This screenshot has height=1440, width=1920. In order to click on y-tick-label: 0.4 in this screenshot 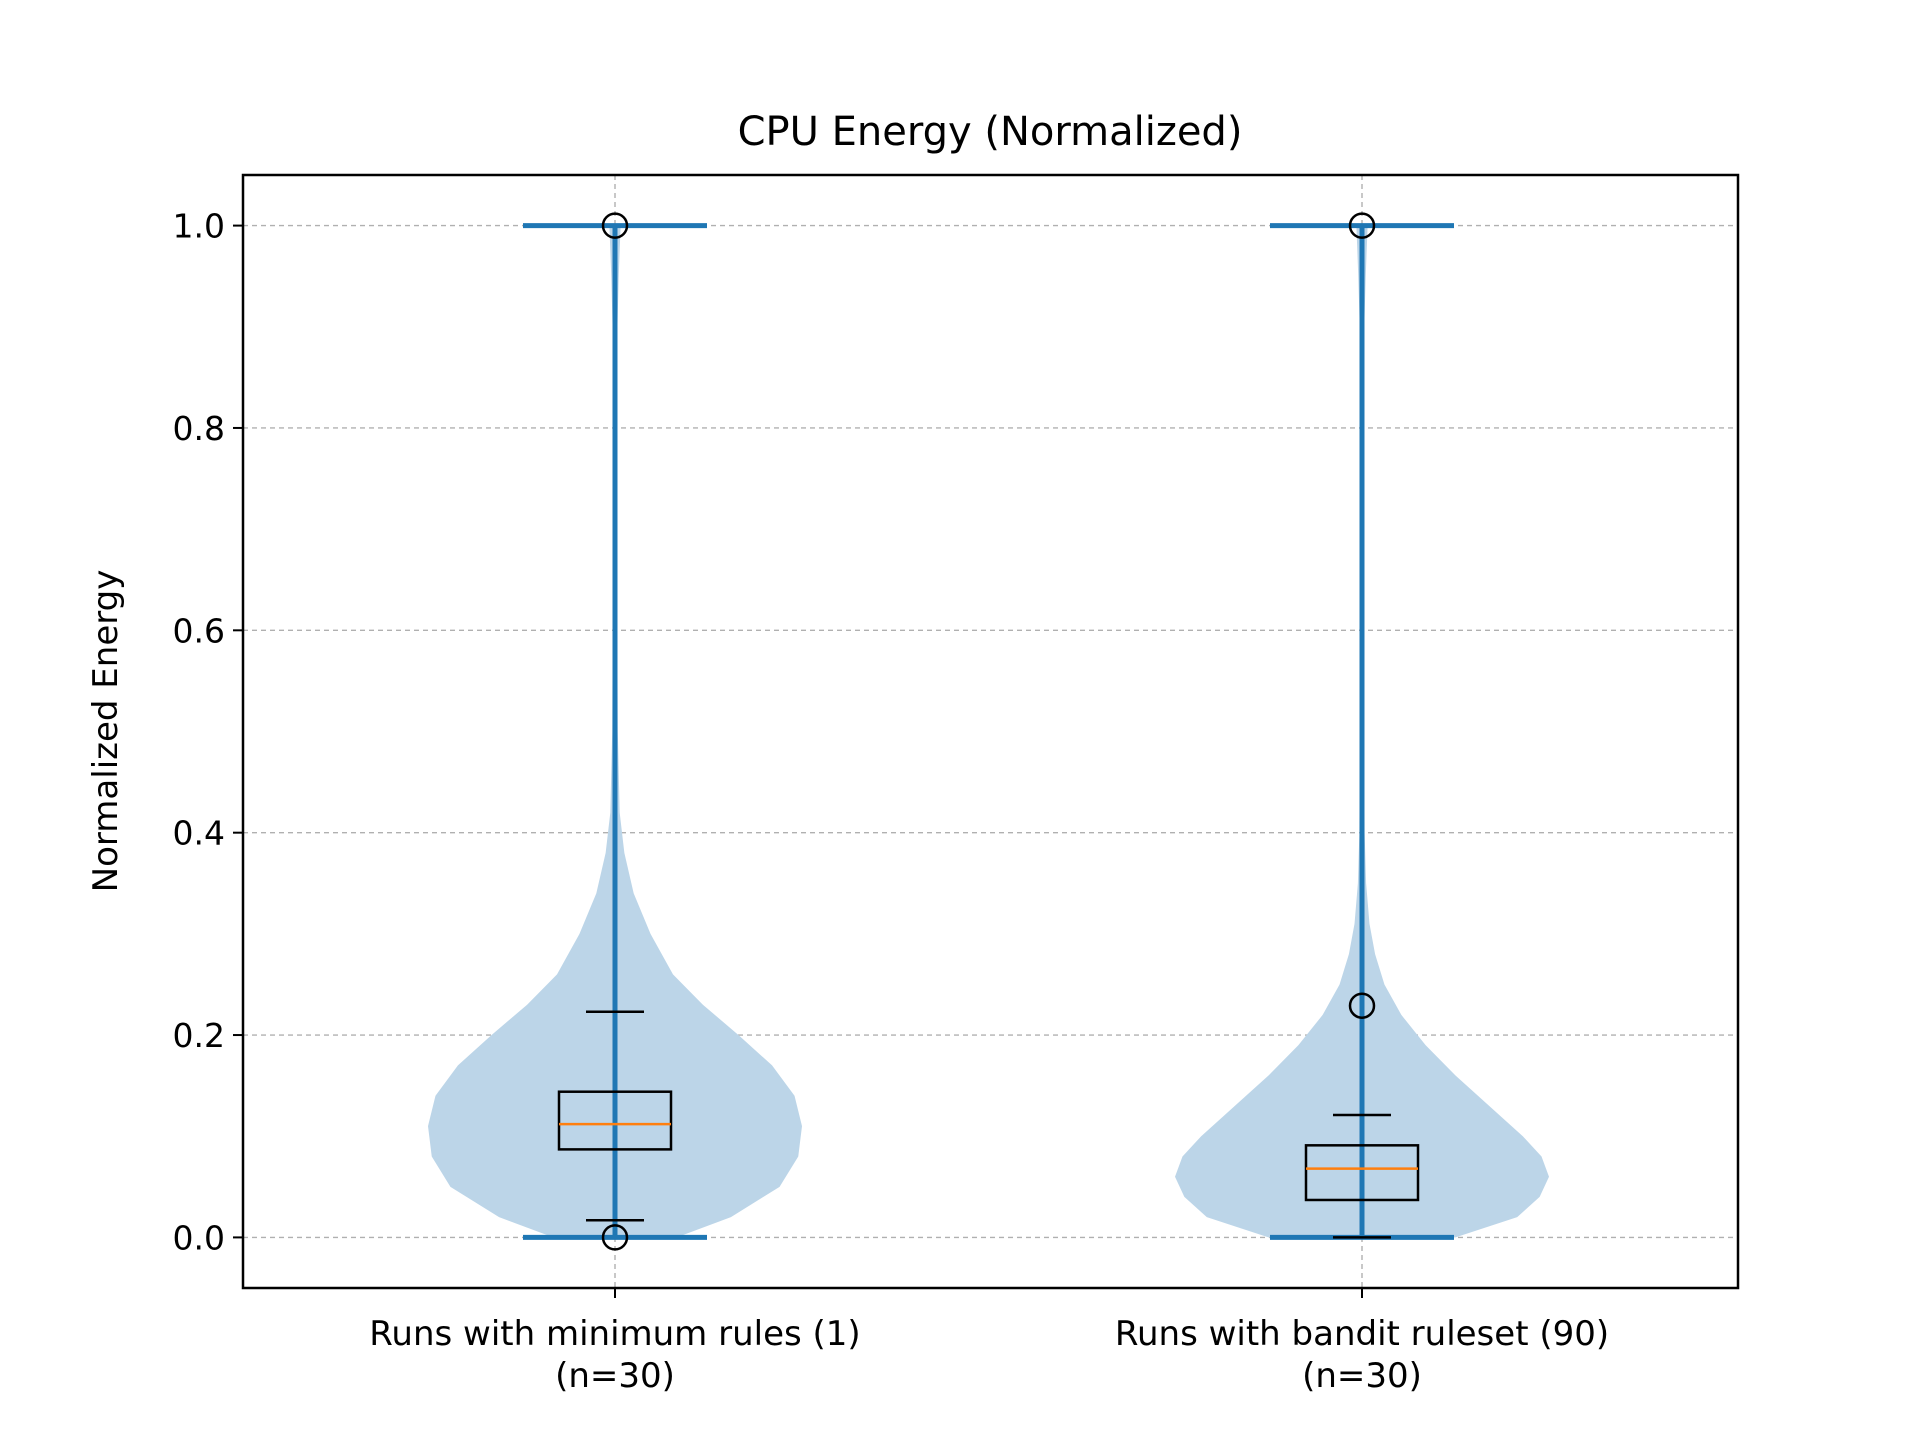, I will do `click(199, 833)`.